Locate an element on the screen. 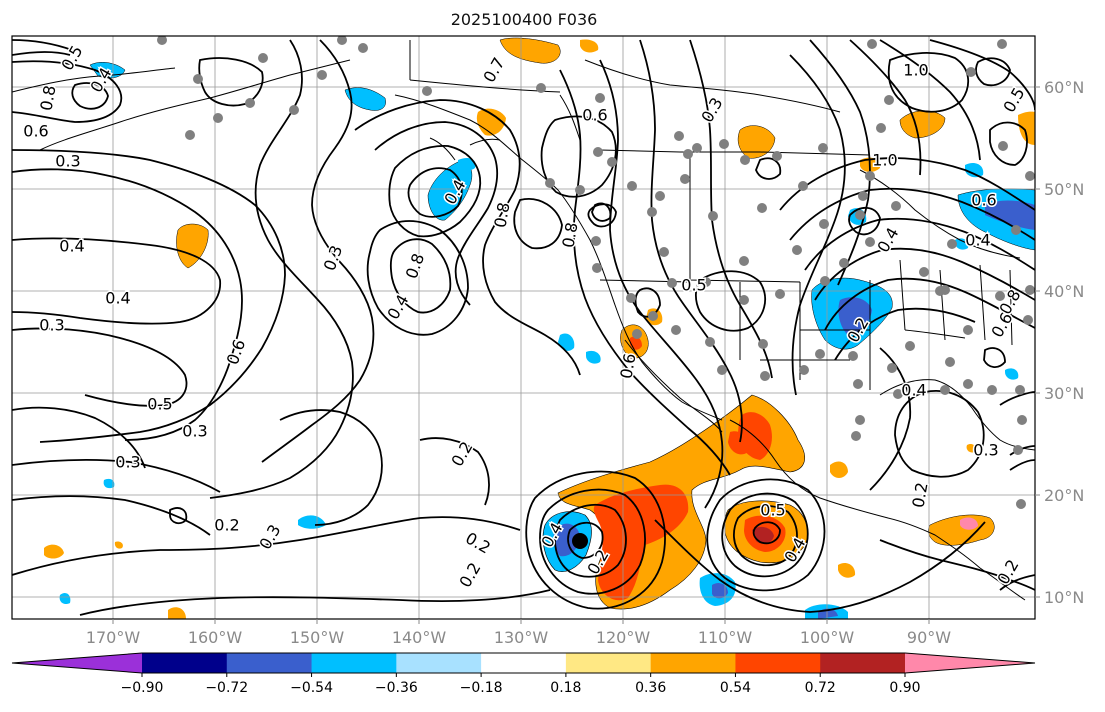 The image size is (1105, 712). colorbar-tick-label: 0.54 is located at coordinates (735, 688).